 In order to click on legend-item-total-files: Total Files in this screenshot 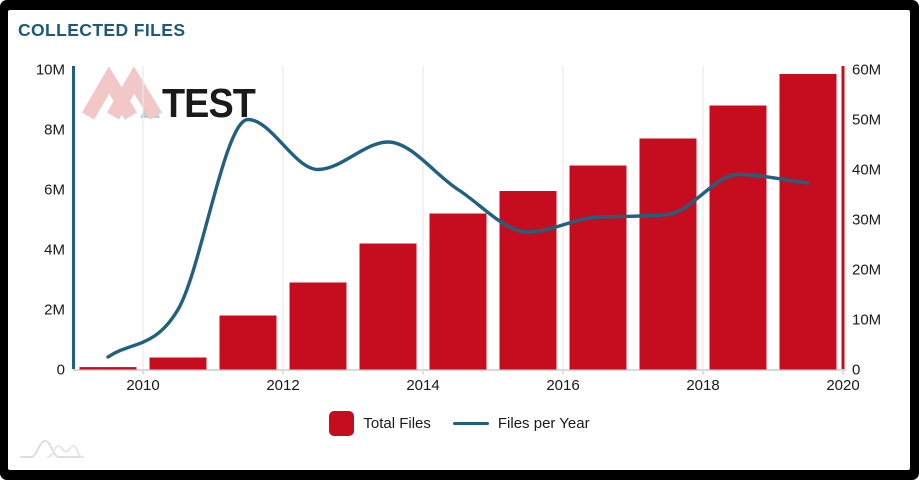, I will do `click(380, 423)`.